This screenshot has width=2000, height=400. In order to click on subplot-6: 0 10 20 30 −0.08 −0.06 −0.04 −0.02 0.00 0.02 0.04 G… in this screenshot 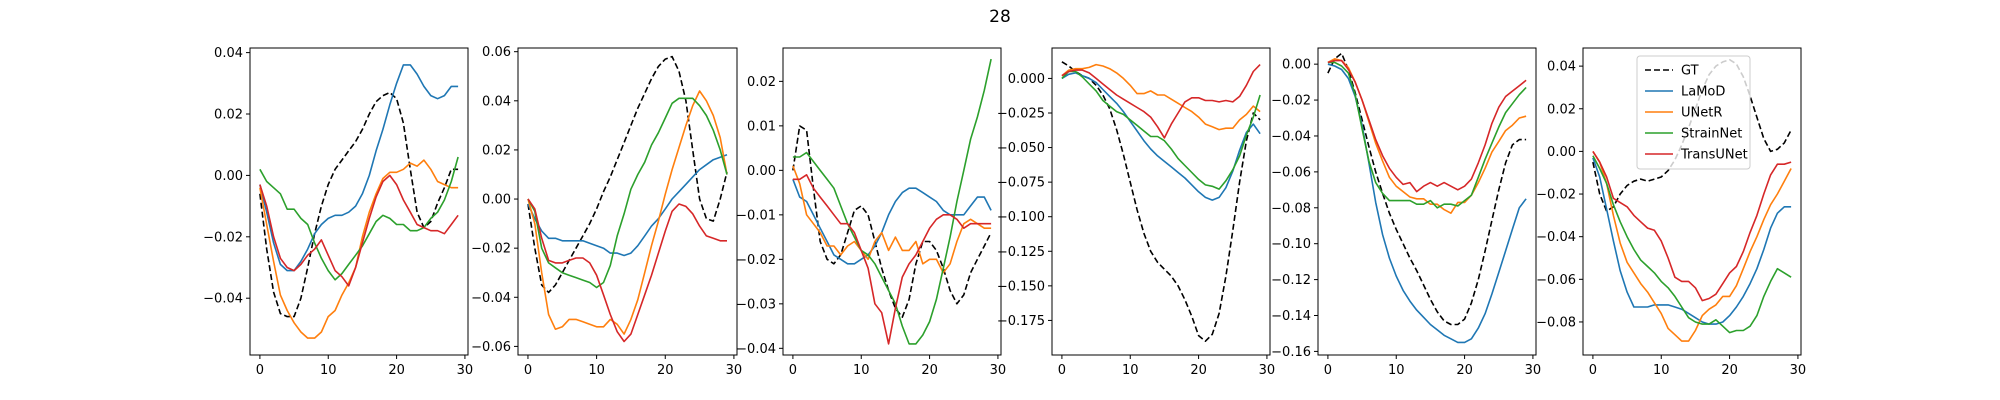, I will do `click(1671, 212)`.